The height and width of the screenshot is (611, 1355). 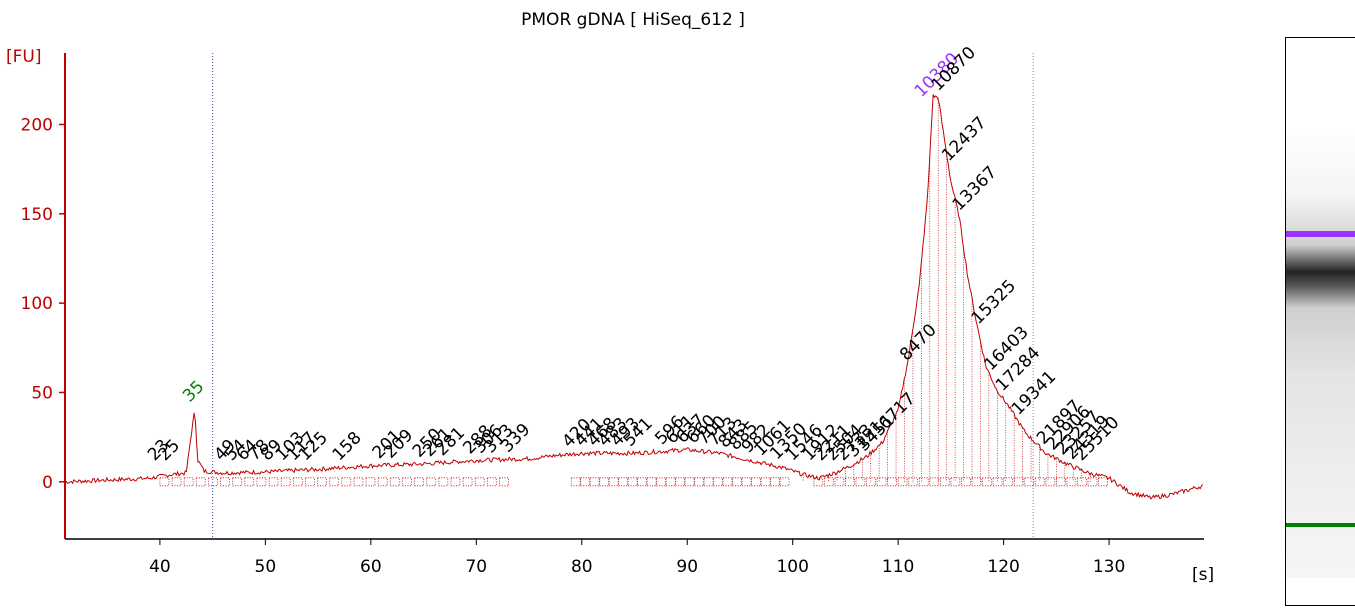 I want to click on gel-lower-marker-band, so click(x=1320, y=525).